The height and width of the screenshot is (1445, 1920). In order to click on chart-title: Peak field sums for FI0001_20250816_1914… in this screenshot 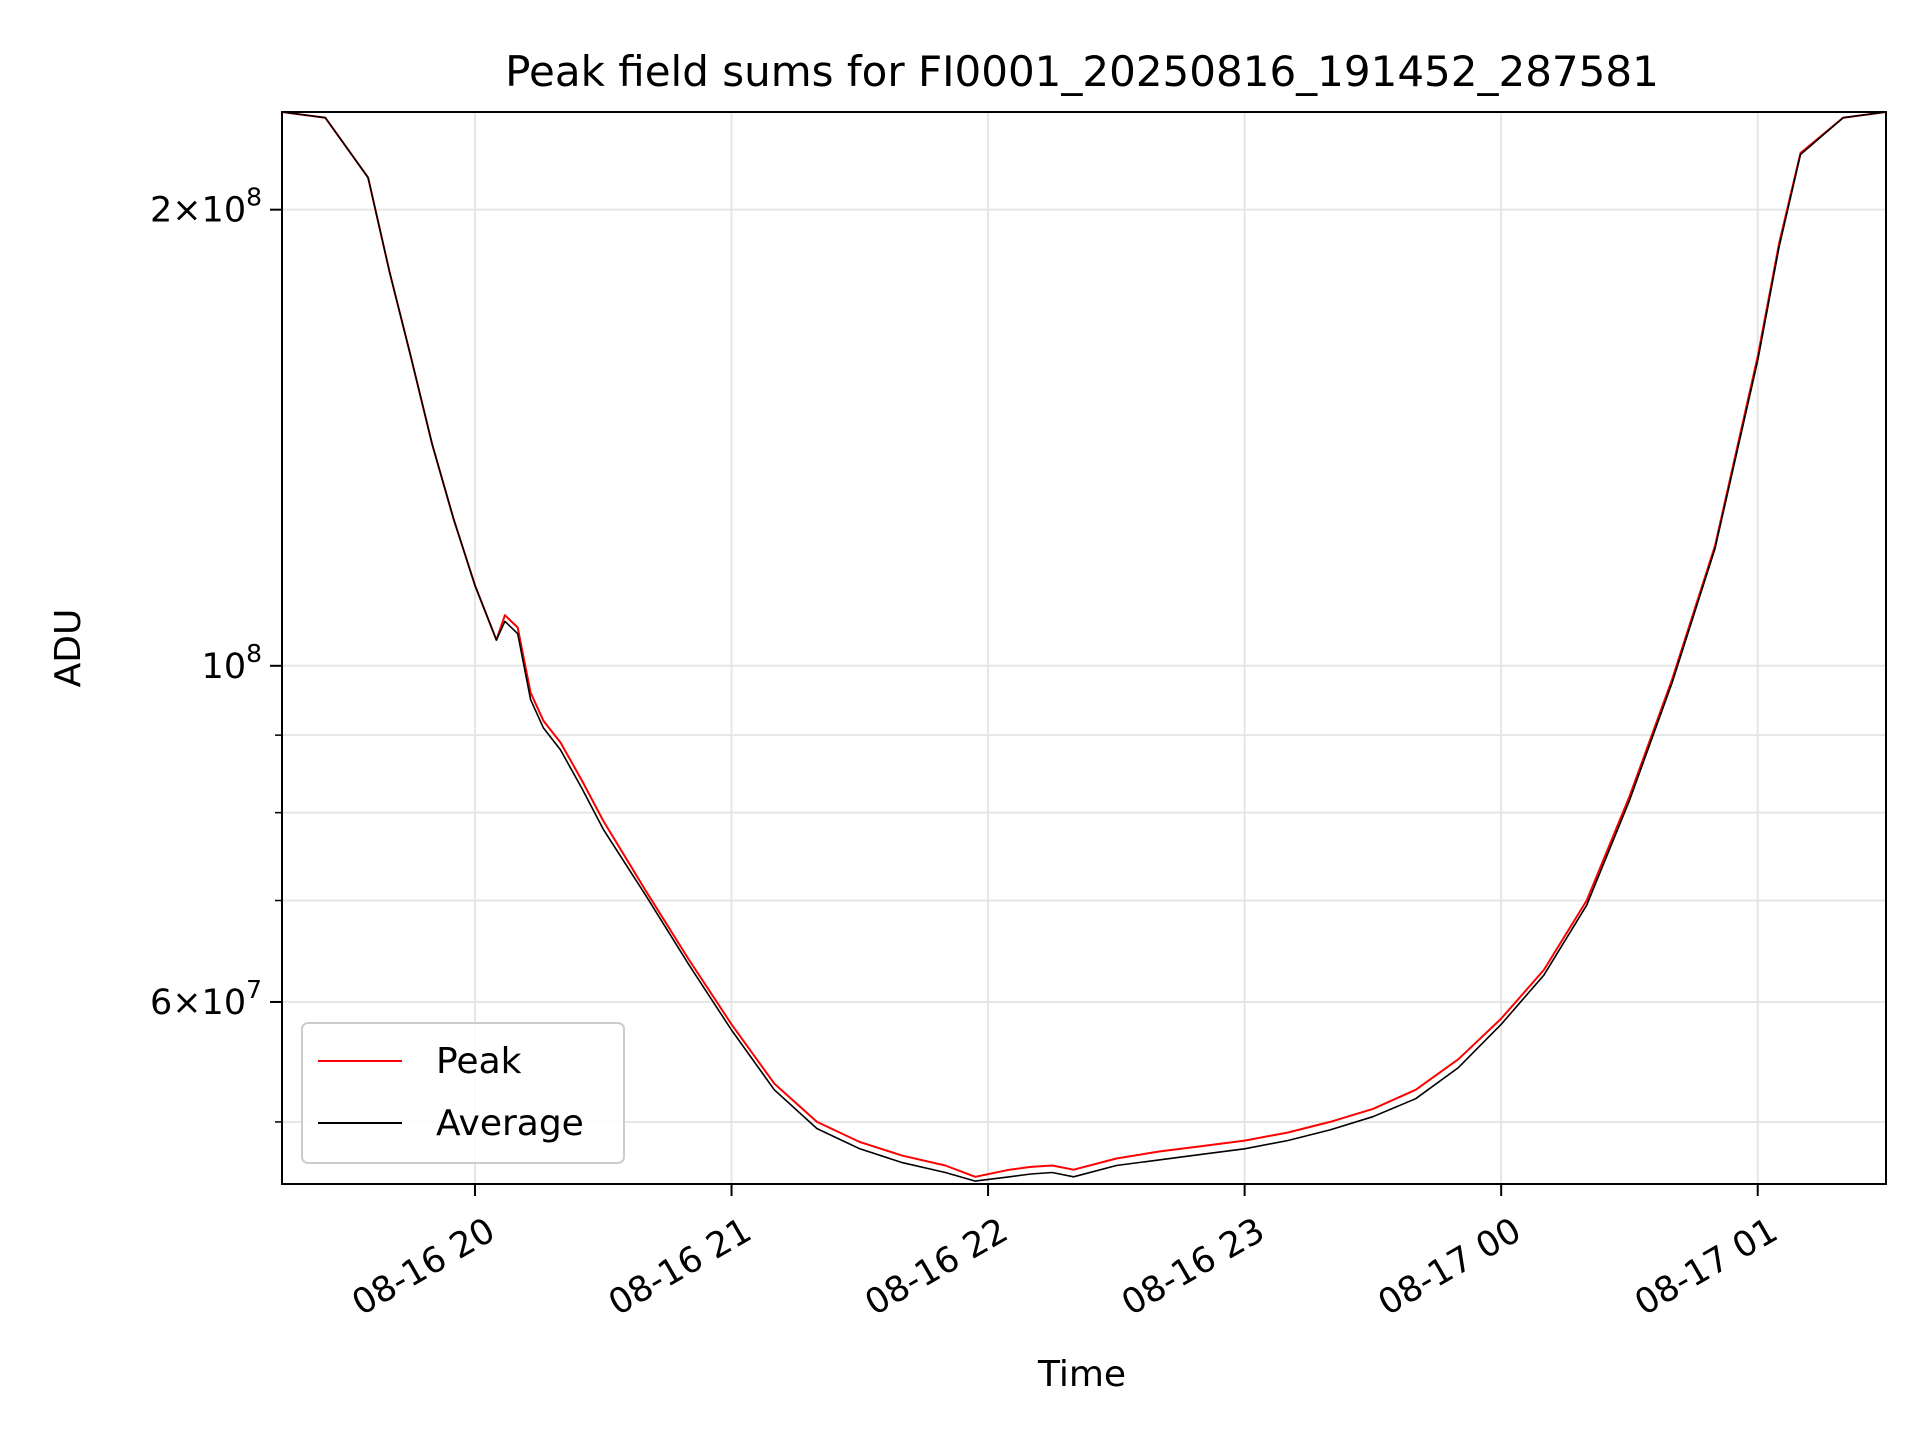, I will do `click(1082, 71)`.